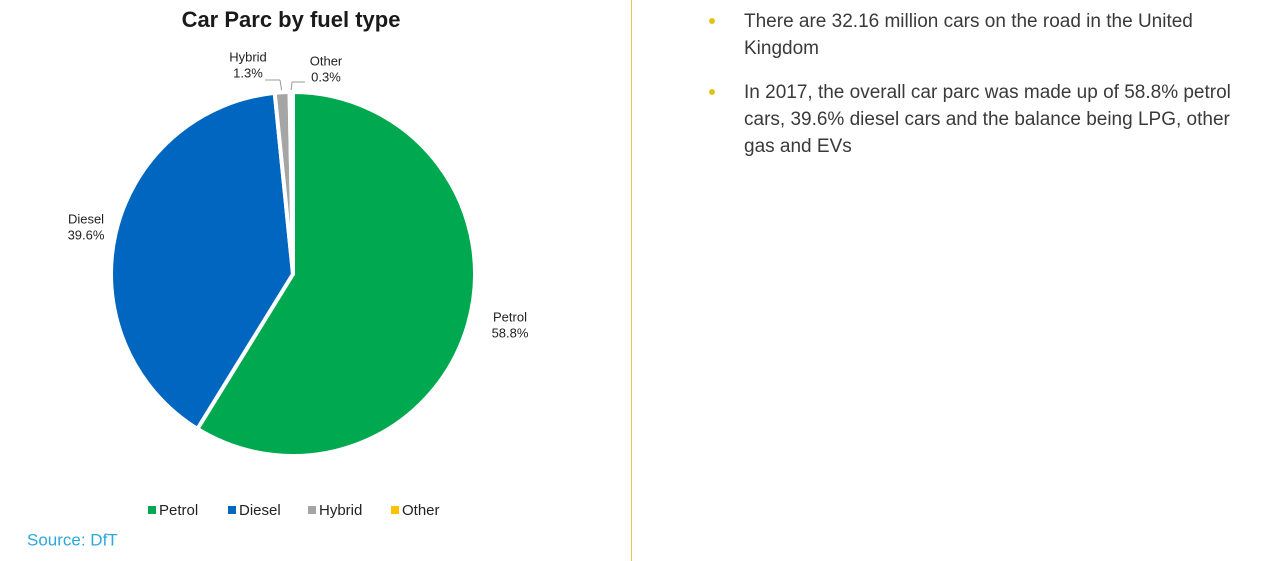 This screenshot has width=1262, height=561. What do you see at coordinates (260, 510) in the screenshot?
I see `legend-label: Diesel` at bounding box center [260, 510].